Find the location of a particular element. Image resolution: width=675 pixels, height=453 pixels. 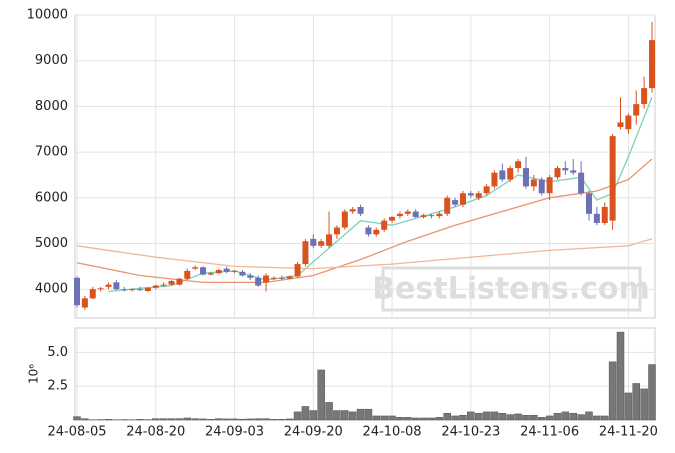

x-tick-label: 24-10-08 is located at coordinates (392, 432).